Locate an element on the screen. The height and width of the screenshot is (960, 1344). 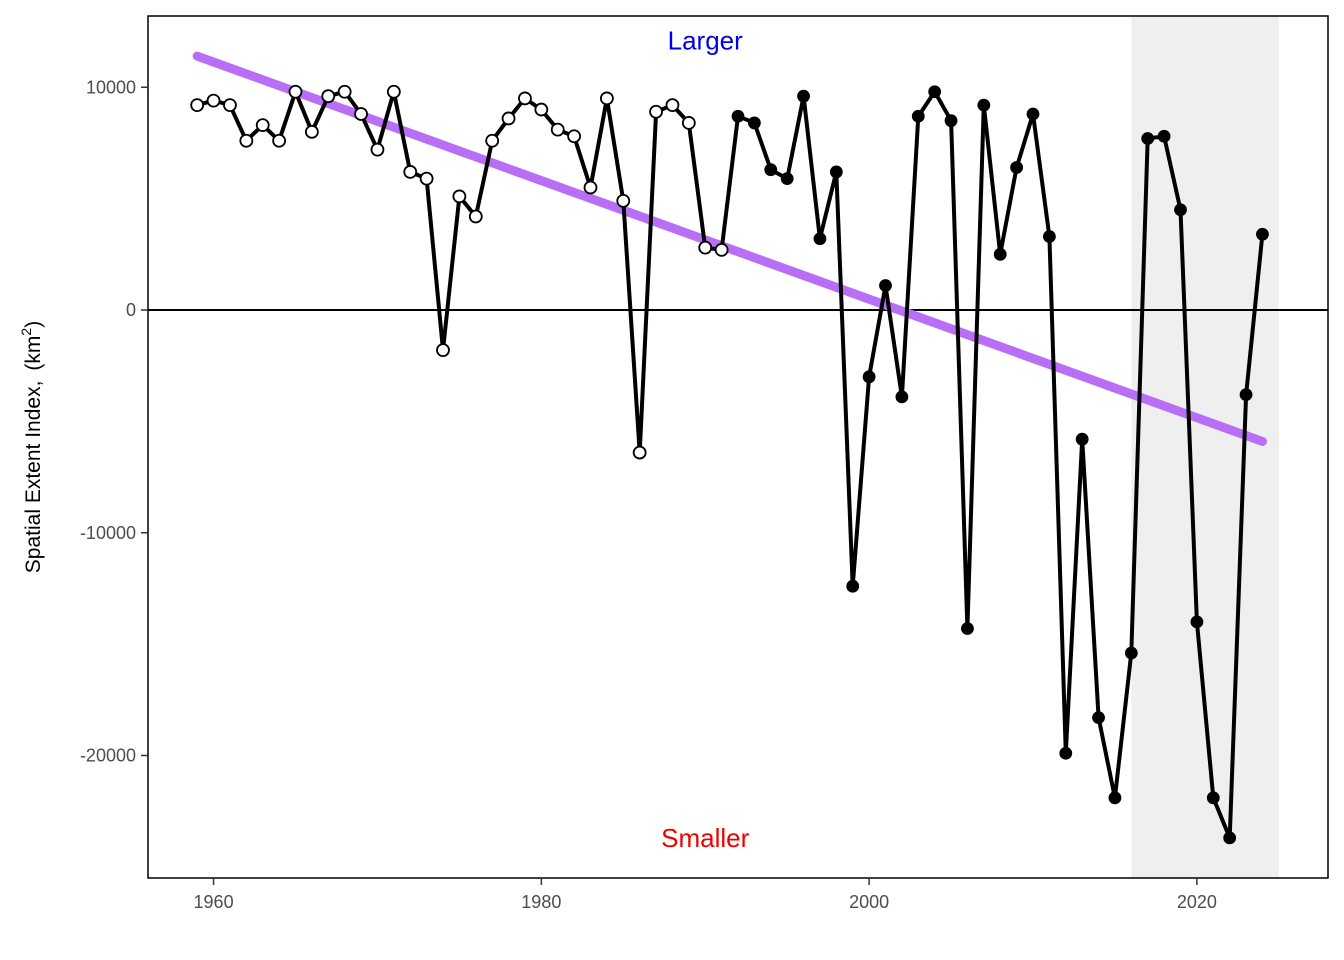
y-axis-title-text: Spatial Extent Index, is located at coordinates (33, 477).